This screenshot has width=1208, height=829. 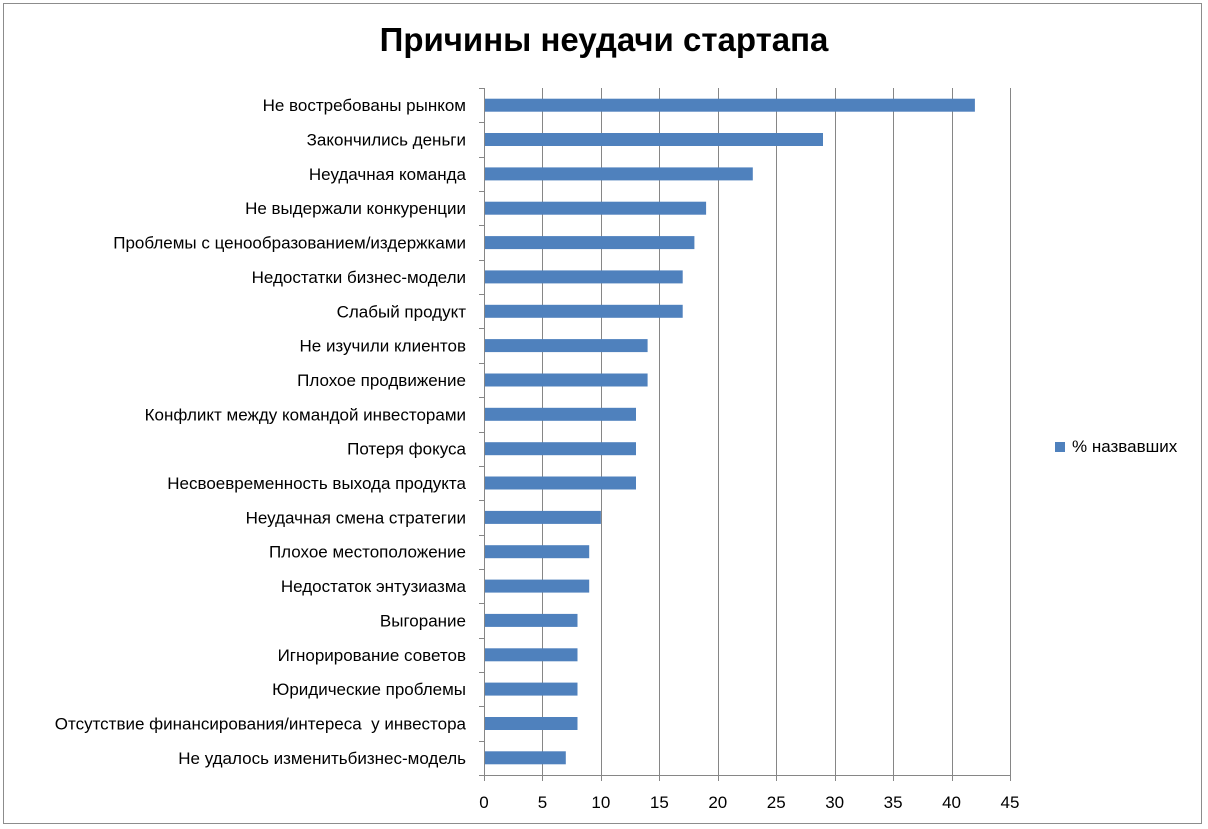 I want to click on x-tick-label: 30, so click(x=834, y=802).